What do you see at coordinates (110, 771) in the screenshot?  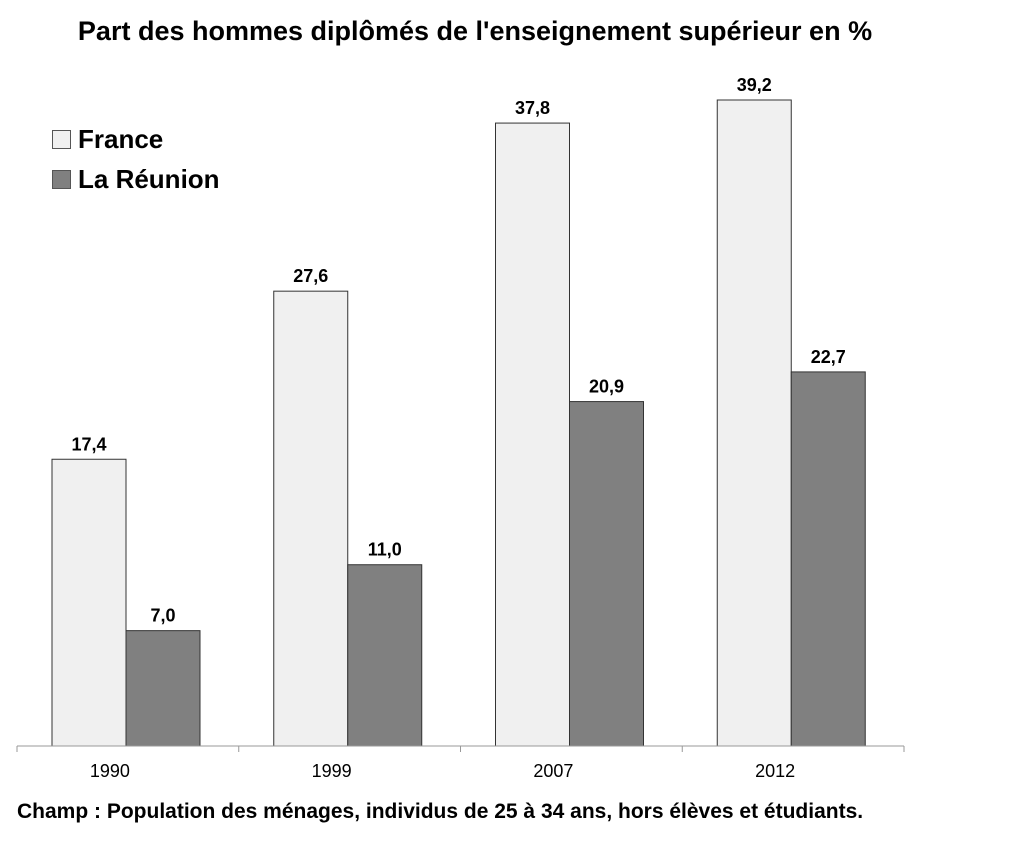 I see `x-tick-label-1990: 1990` at bounding box center [110, 771].